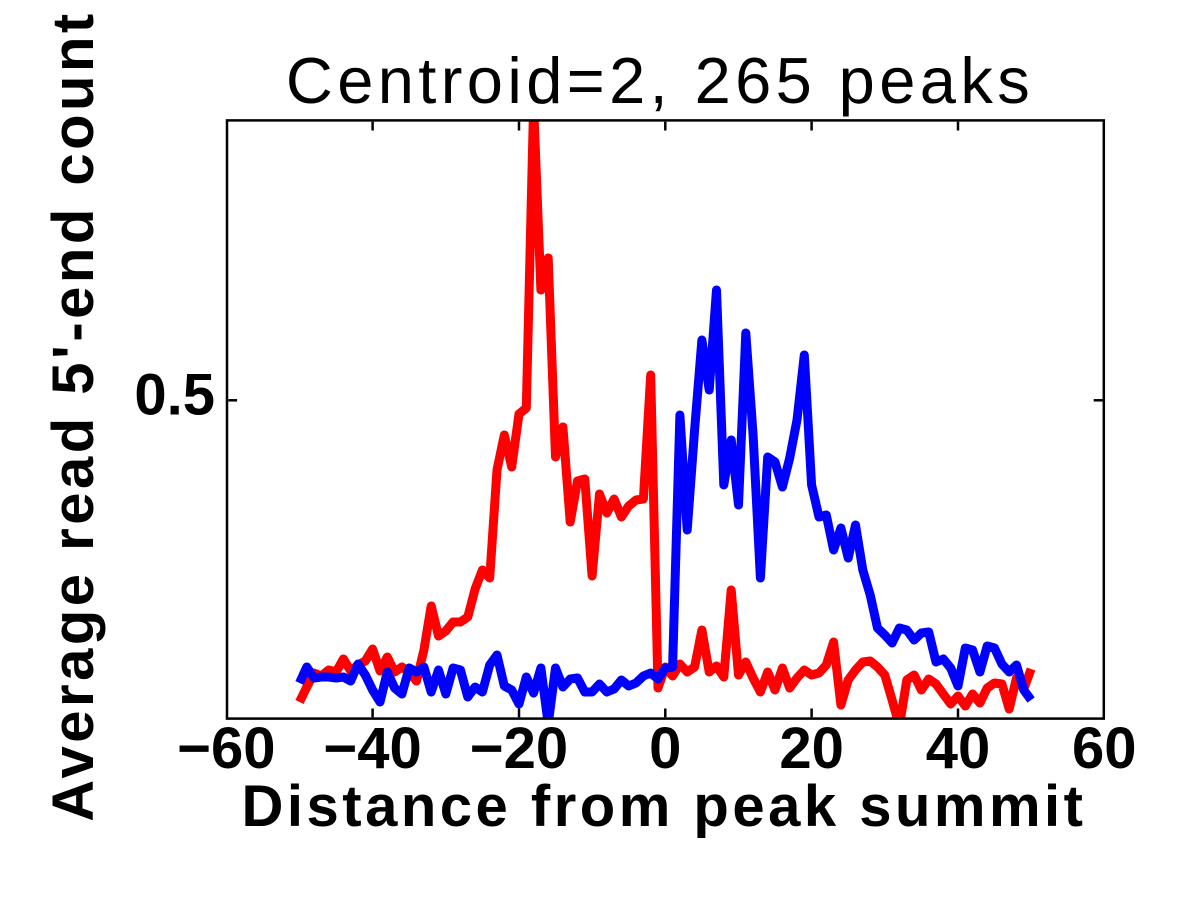  I want to click on svg-text: Distance from peak summit, so click(664, 806).